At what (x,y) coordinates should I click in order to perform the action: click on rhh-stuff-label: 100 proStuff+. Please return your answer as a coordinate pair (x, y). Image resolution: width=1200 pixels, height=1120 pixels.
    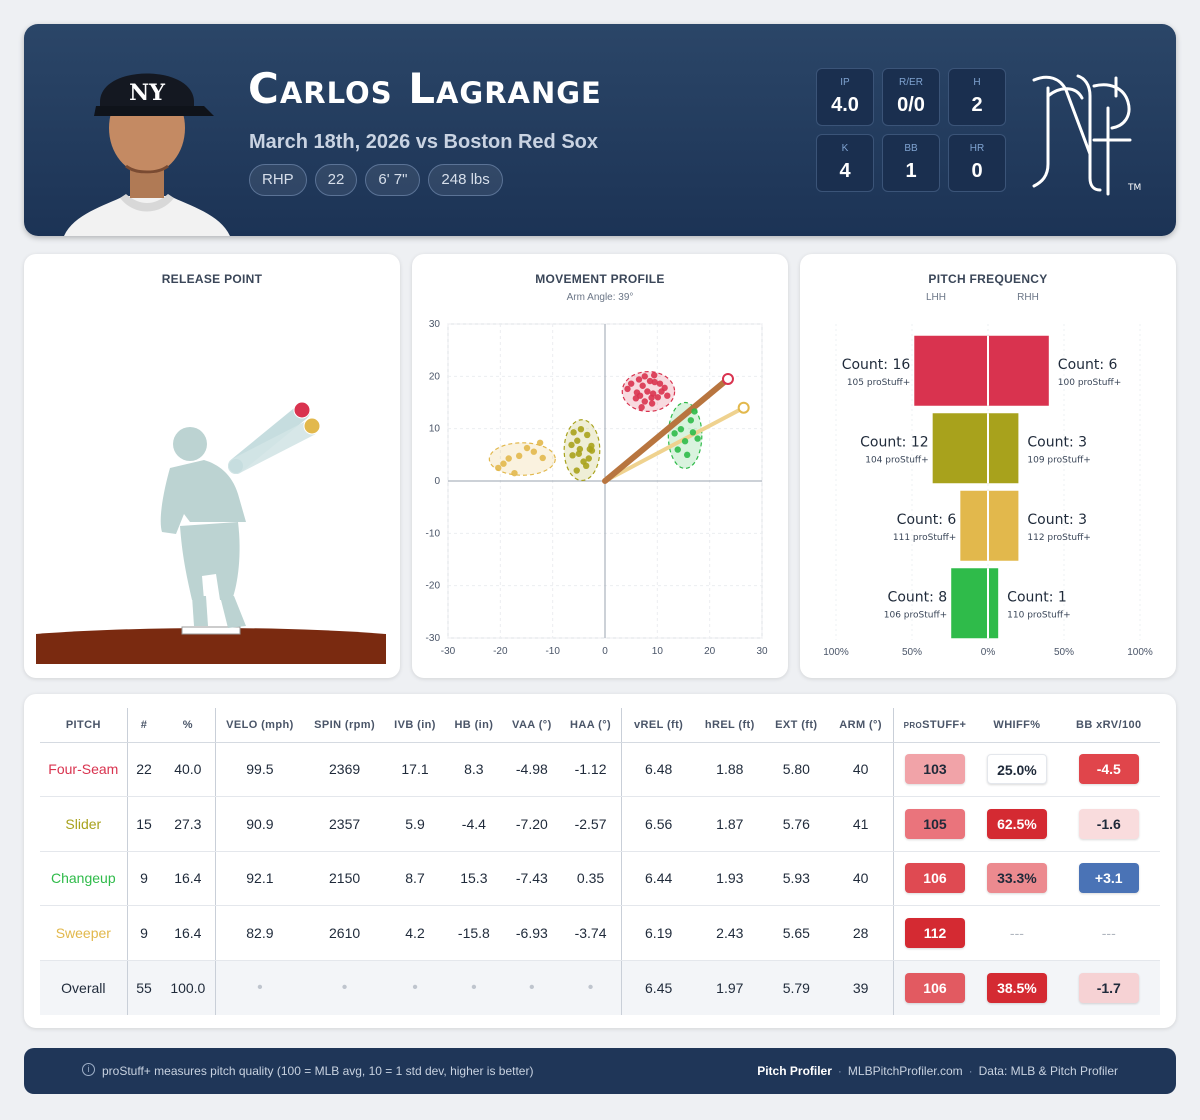
    Looking at the image, I should click on (1089, 383).